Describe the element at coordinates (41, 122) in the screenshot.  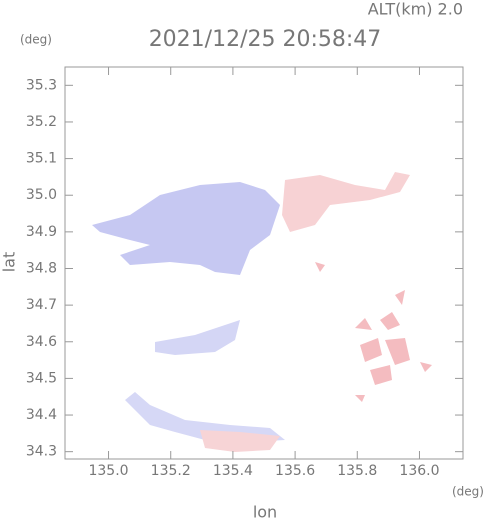
I see `y-tick-label: 35.2` at that location.